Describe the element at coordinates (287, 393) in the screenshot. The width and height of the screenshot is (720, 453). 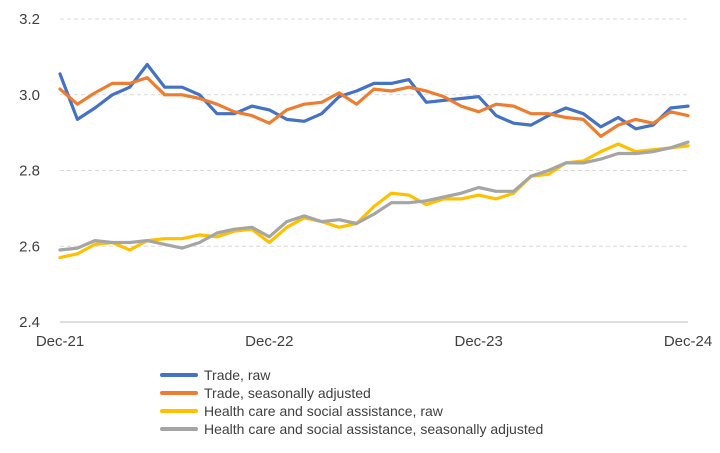
I see `legend-label: Trade, seasonally adjusted` at that location.